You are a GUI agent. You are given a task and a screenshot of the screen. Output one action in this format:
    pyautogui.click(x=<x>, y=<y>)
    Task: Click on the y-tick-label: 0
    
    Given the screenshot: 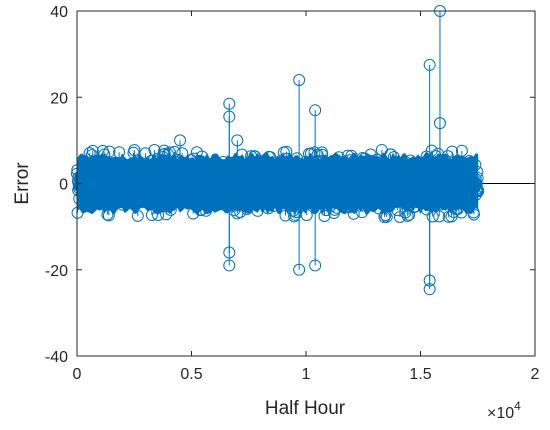 What is the action you would take?
    pyautogui.click(x=63, y=185)
    